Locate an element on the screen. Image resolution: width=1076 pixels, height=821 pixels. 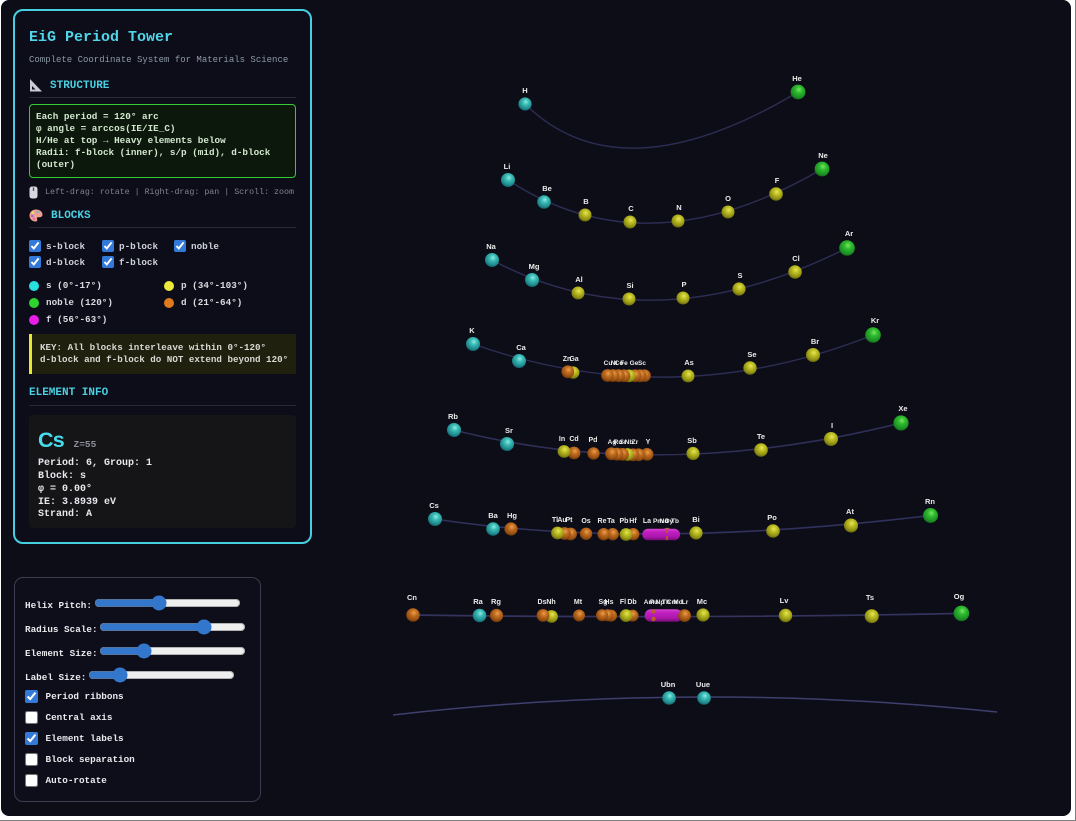
svg-text: Pt is located at coordinates (570, 520).